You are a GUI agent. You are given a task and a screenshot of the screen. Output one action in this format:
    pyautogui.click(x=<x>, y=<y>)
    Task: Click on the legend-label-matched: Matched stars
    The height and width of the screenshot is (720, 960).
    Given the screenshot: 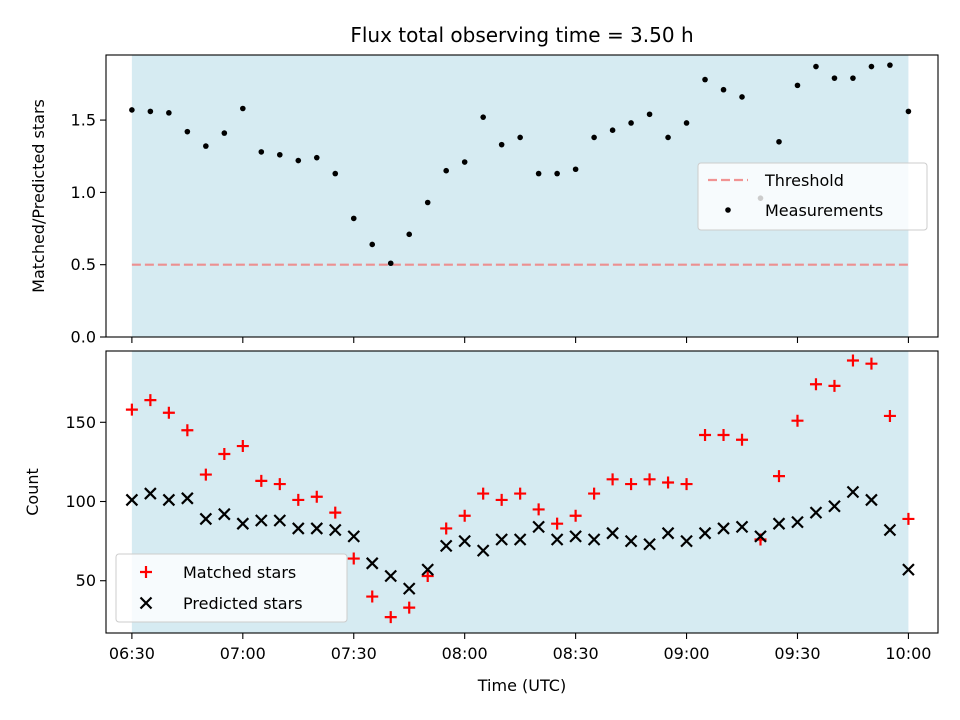 What is the action you would take?
    pyautogui.click(x=239, y=572)
    